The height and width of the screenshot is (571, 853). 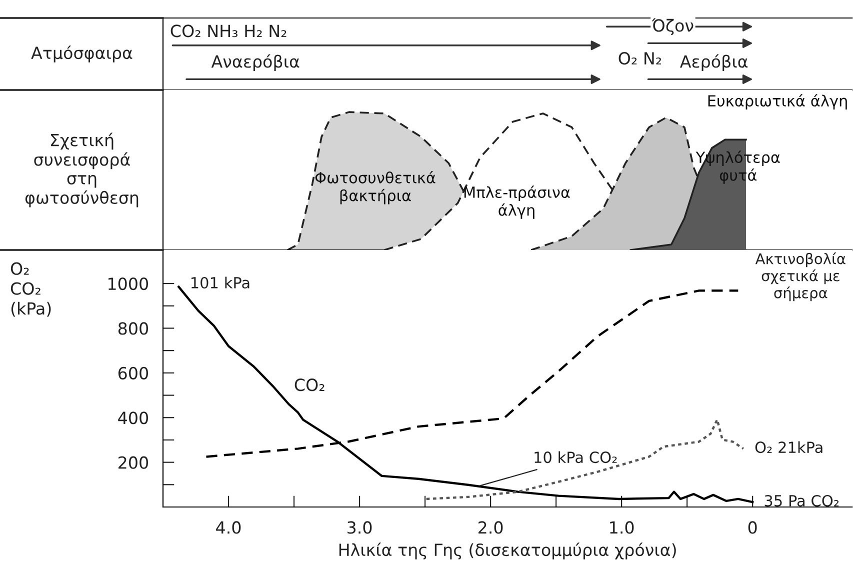 I want to click on y-tick-label: 400, so click(x=133, y=418).